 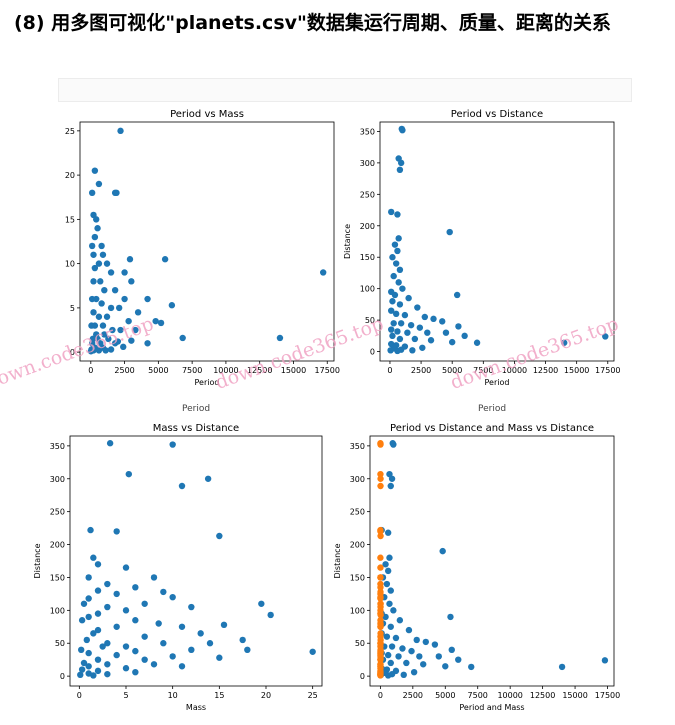 I want to click on y-tick-label: 25, so click(x=70, y=131).